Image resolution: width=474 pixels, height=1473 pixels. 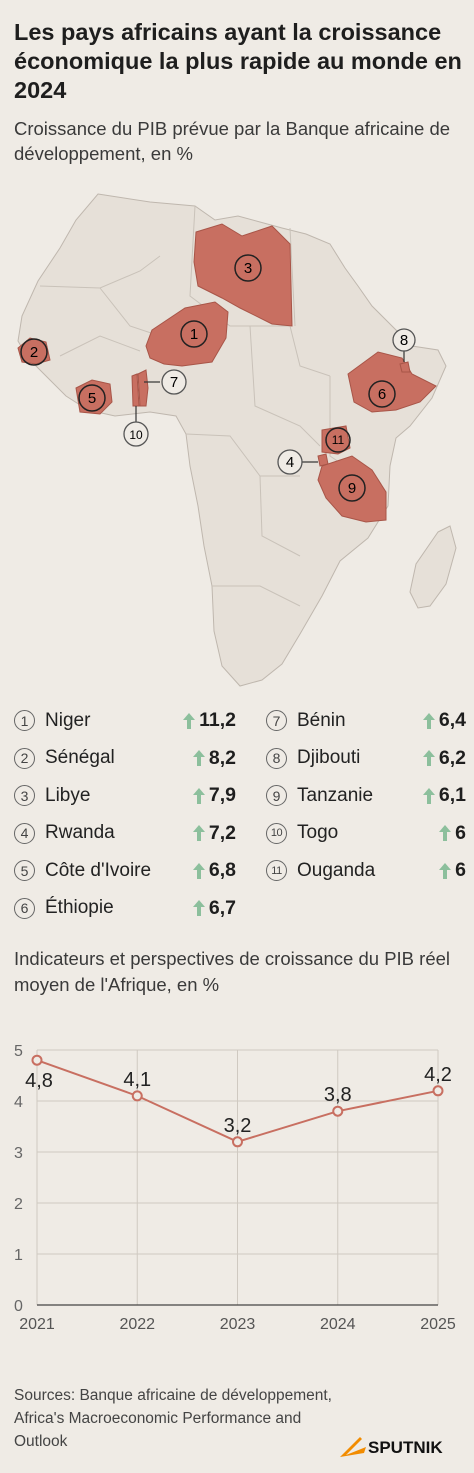 What do you see at coordinates (24, 721) in the screenshot?
I see `rank-badge: 1` at bounding box center [24, 721].